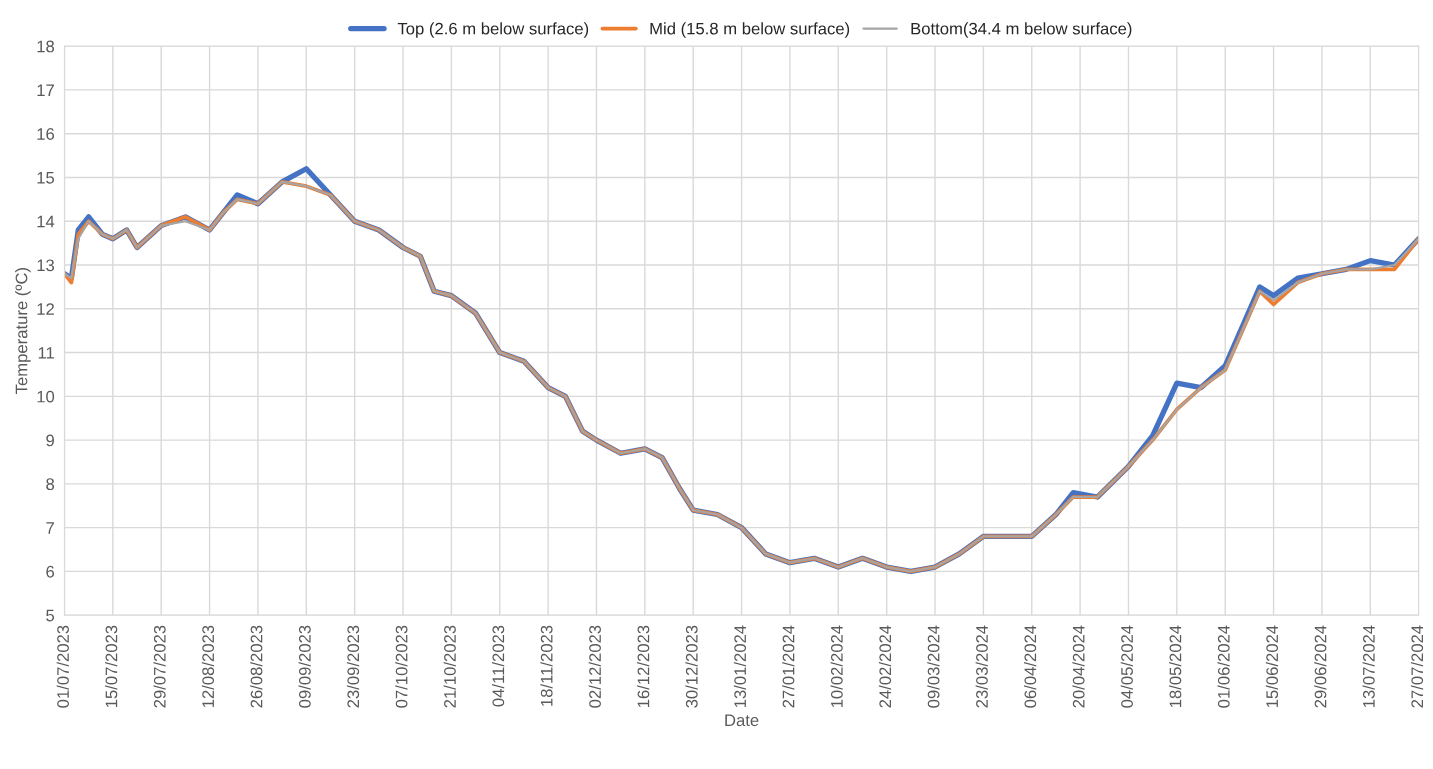 The height and width of the screenshot is (769, 1433). What do you see at coordinates (45, 90) in the screenshot?
I see `y-tick-label: 17` at bounding box center [45, 90].